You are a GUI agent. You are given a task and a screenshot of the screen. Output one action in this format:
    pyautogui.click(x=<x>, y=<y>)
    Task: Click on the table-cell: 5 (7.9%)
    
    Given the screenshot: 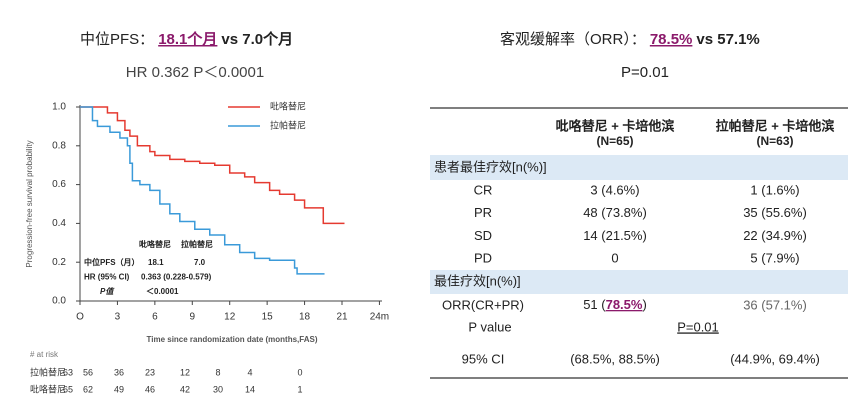 What is the action you would take?
    pyautogui.click(x=774, y=258)
    